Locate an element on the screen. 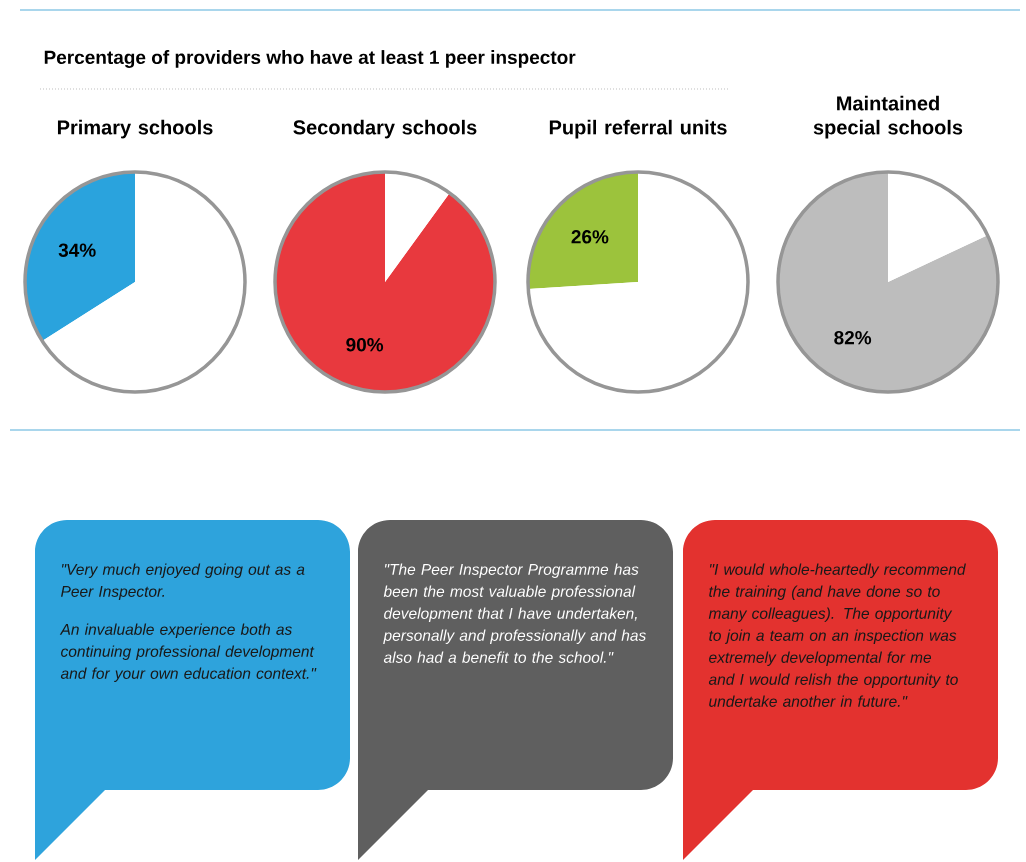 The image size is (1026, 862). chart-title: Maintained special schools is located at coordinates (888, 117).